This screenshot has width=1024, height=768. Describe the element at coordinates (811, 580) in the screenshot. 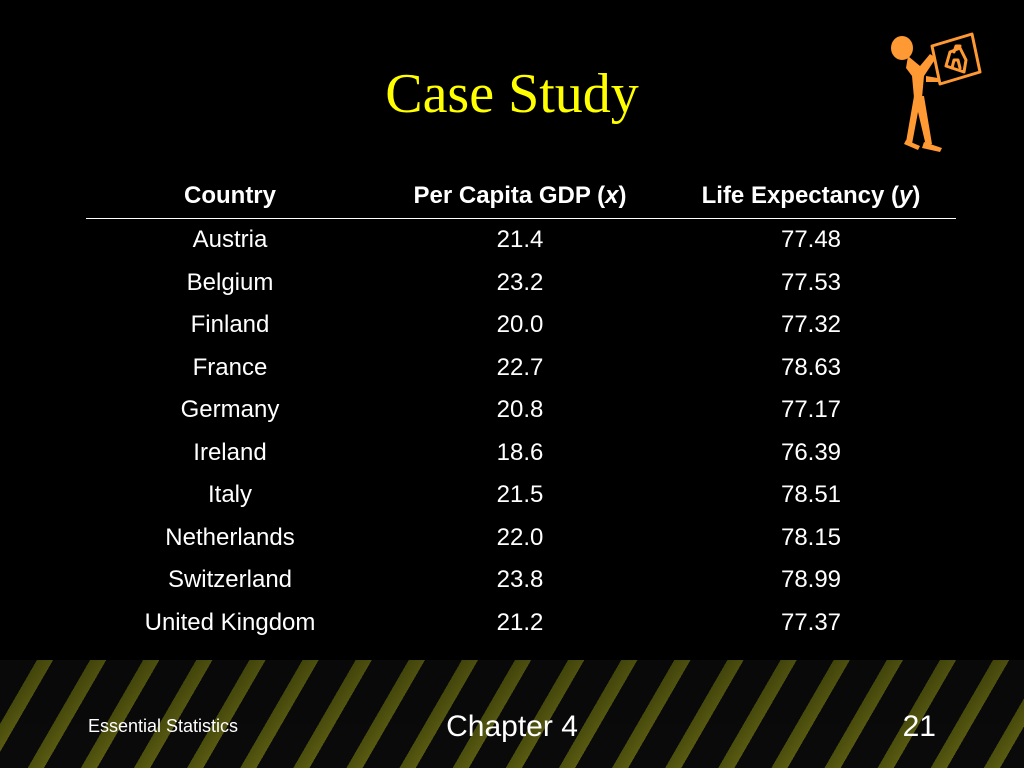

I see `life-expectancy-cell: 78.99` at that location.